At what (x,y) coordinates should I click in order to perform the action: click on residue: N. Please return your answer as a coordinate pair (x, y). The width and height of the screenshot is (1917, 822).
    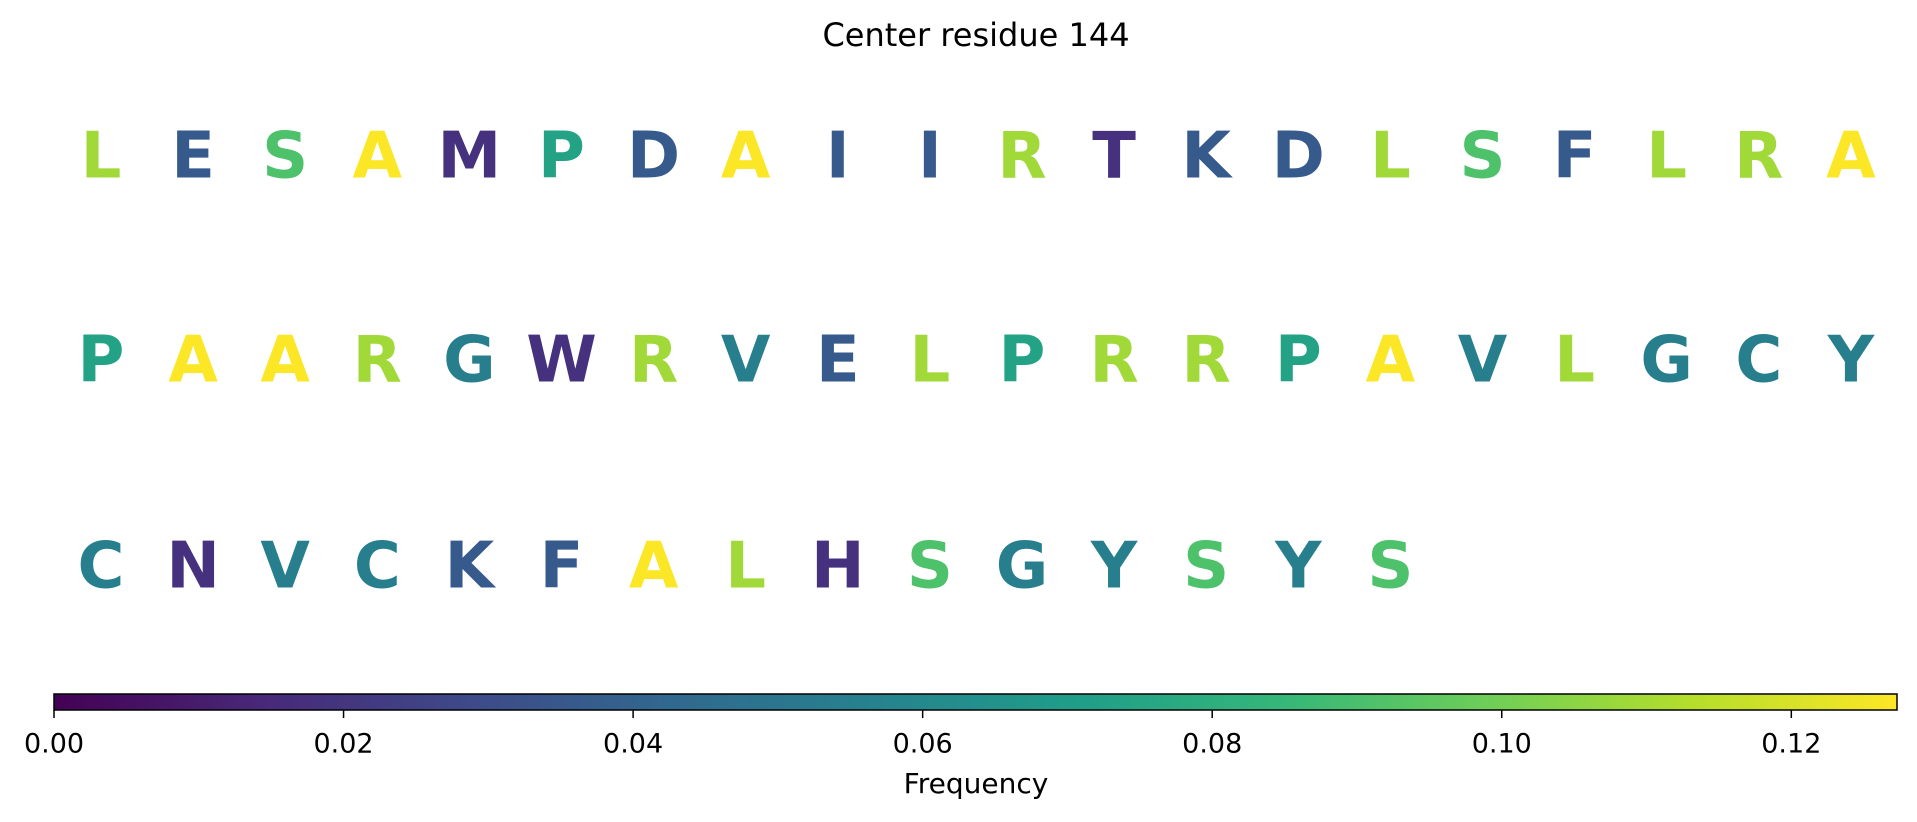
    Looking at the image, I should click on (193, 567).